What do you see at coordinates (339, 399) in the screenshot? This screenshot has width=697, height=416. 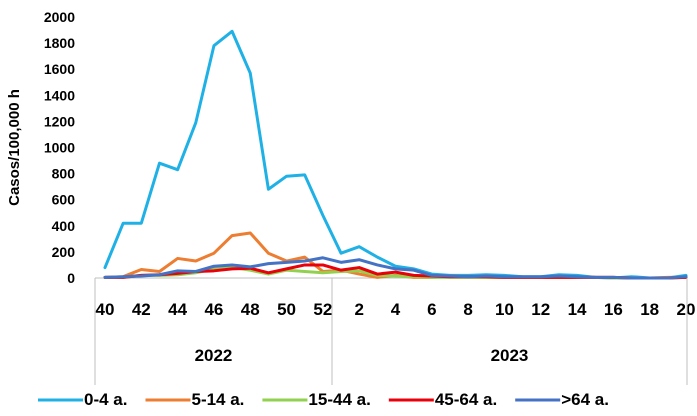 I see `legend-label: 15-44 a.` at bounding box center [339, 399].